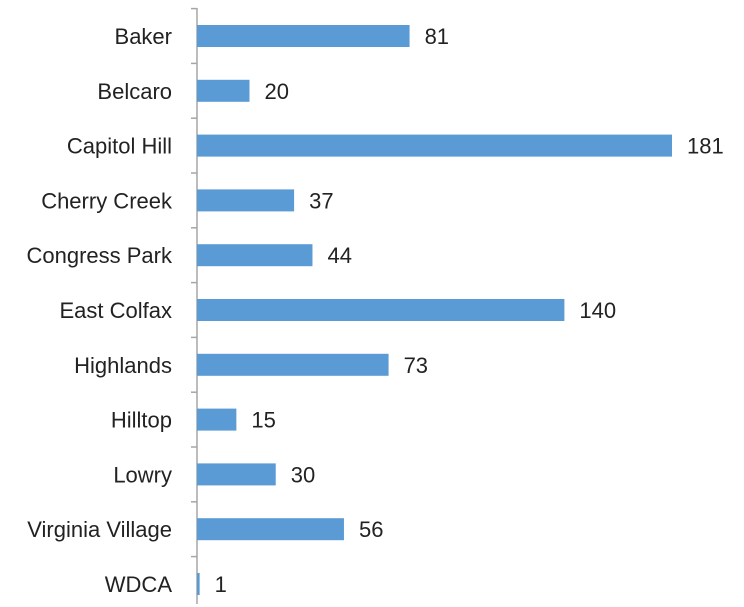  Describe the element at coordinates (107, 200) in the screenshot. I see `category-label-cherry-creek: Cherry Creek` at that location.